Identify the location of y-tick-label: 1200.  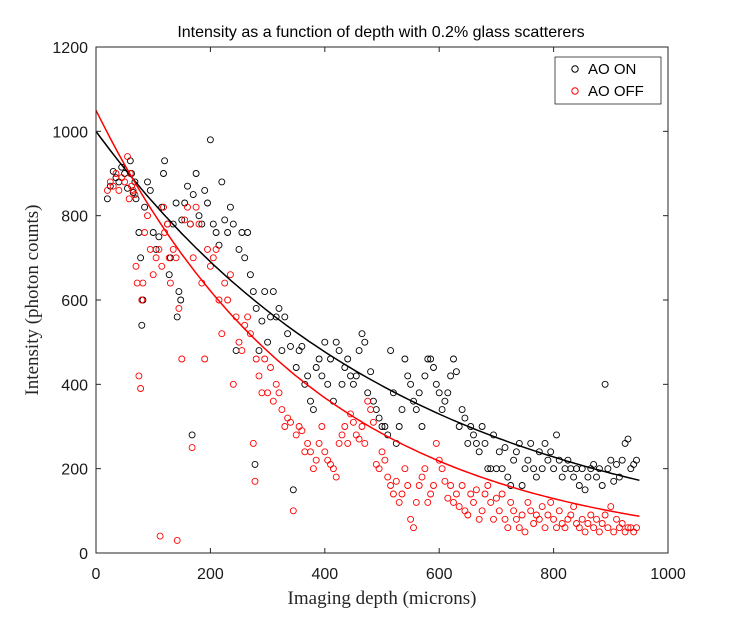
(70, 48).